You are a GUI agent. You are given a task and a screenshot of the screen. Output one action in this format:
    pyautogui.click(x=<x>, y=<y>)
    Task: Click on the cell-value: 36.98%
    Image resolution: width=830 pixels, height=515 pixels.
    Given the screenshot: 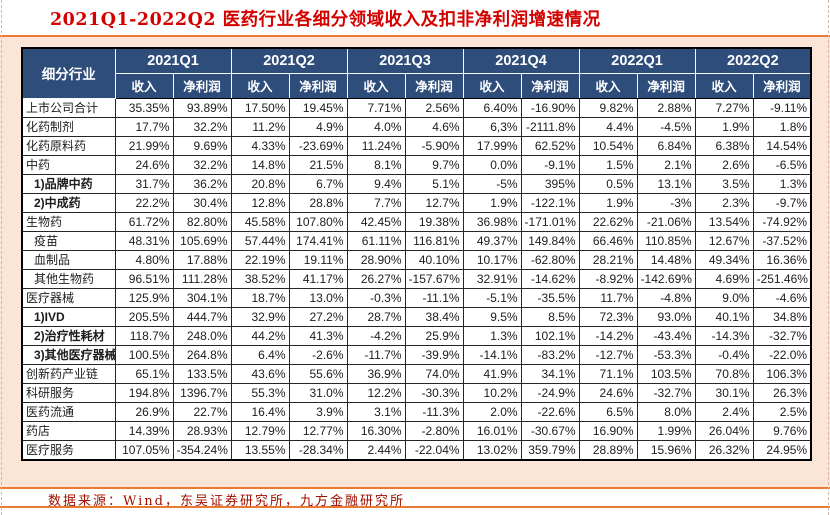 What is the action you would take?
    pyautogui.click(x=492, y=221)
    